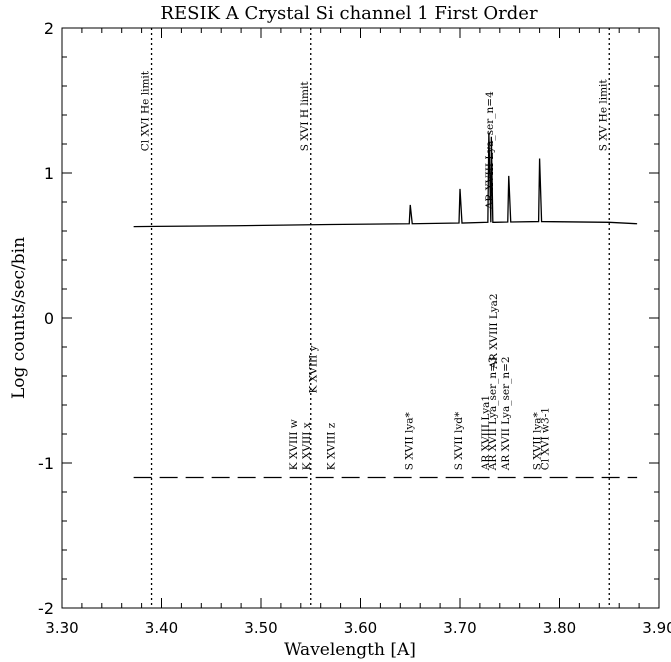 The width and height of the screenshot is (671, 662). I want to click on line-annotation: AR XVIII Lya_ser_n=4, so click(490, 150).